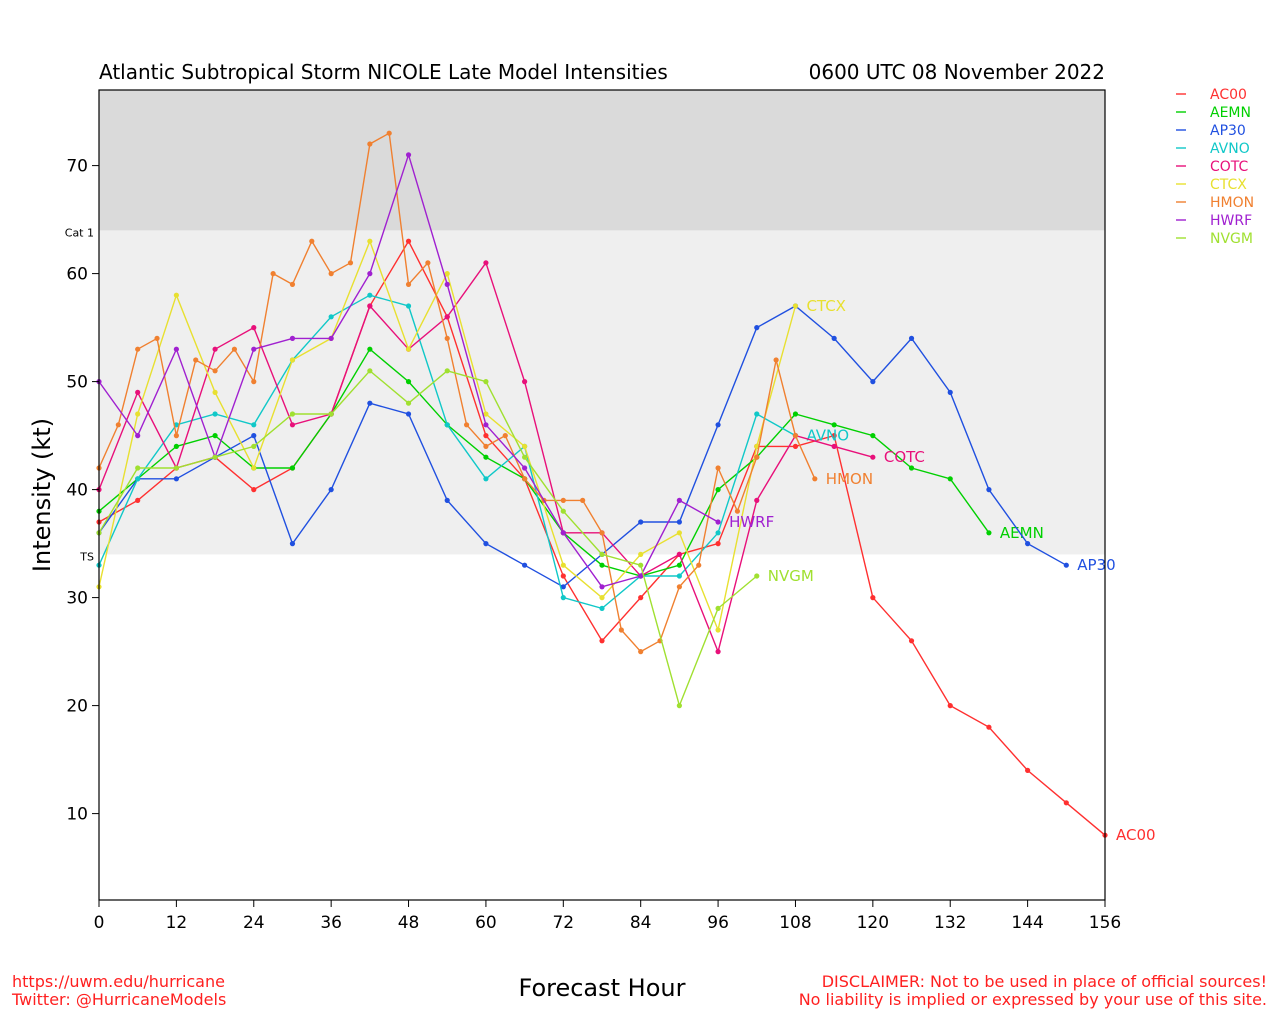 The image size is (1280, 1024). Describe the element at coordinates (1228, 185) in the screenshot. I see `legend-label-ctcx: CTCX` at that location.